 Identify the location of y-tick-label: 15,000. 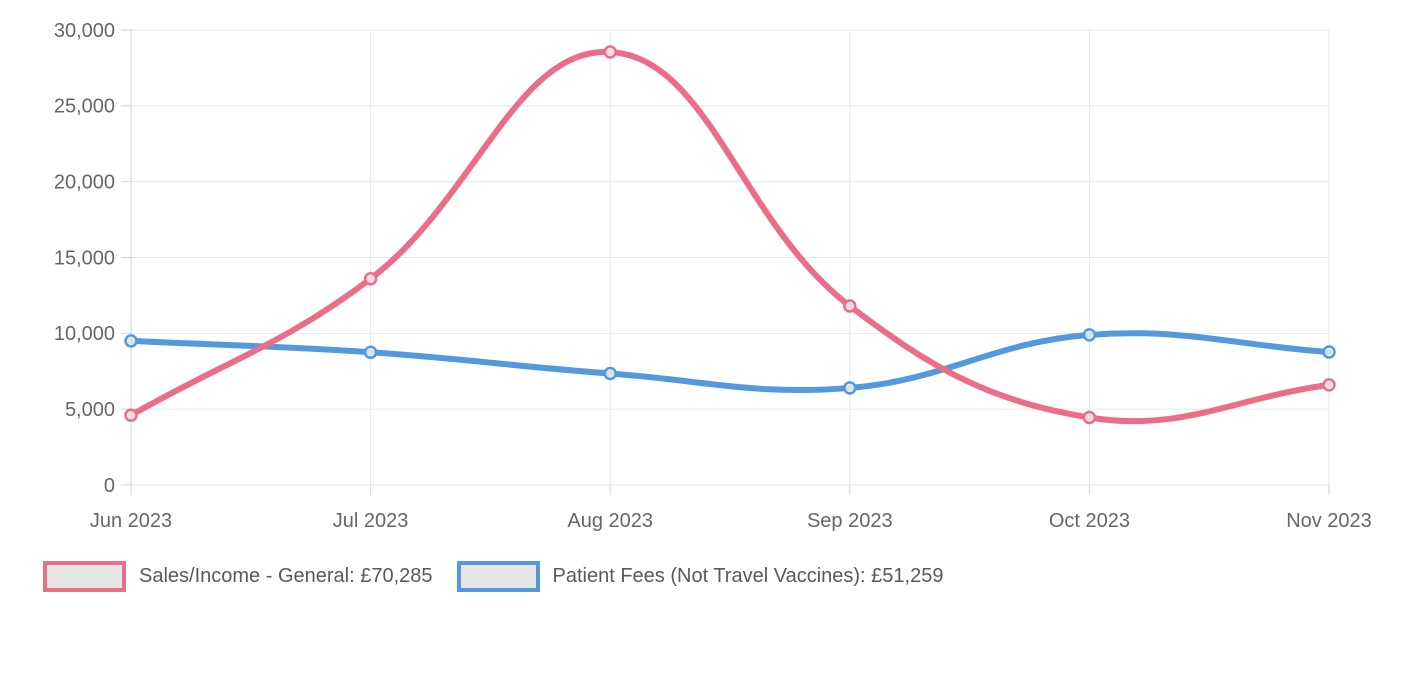
(84, 258).